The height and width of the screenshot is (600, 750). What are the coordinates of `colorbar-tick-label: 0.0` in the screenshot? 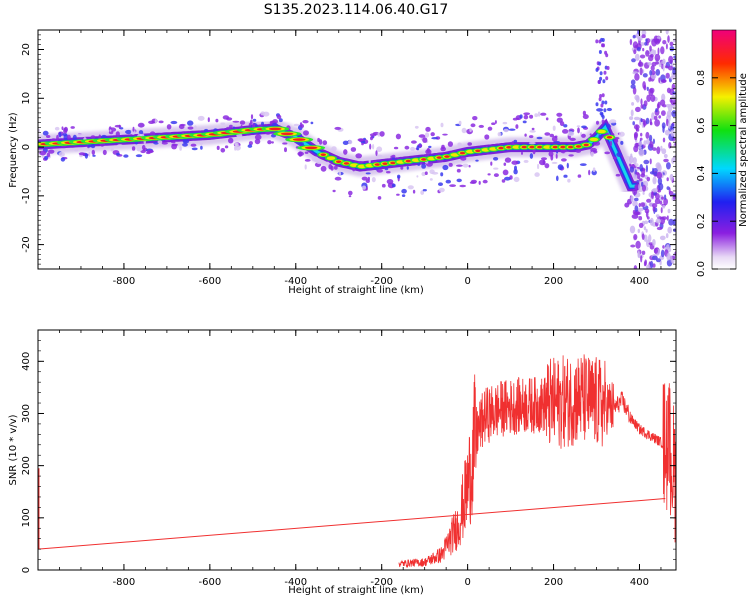 It's located at (701, 269).